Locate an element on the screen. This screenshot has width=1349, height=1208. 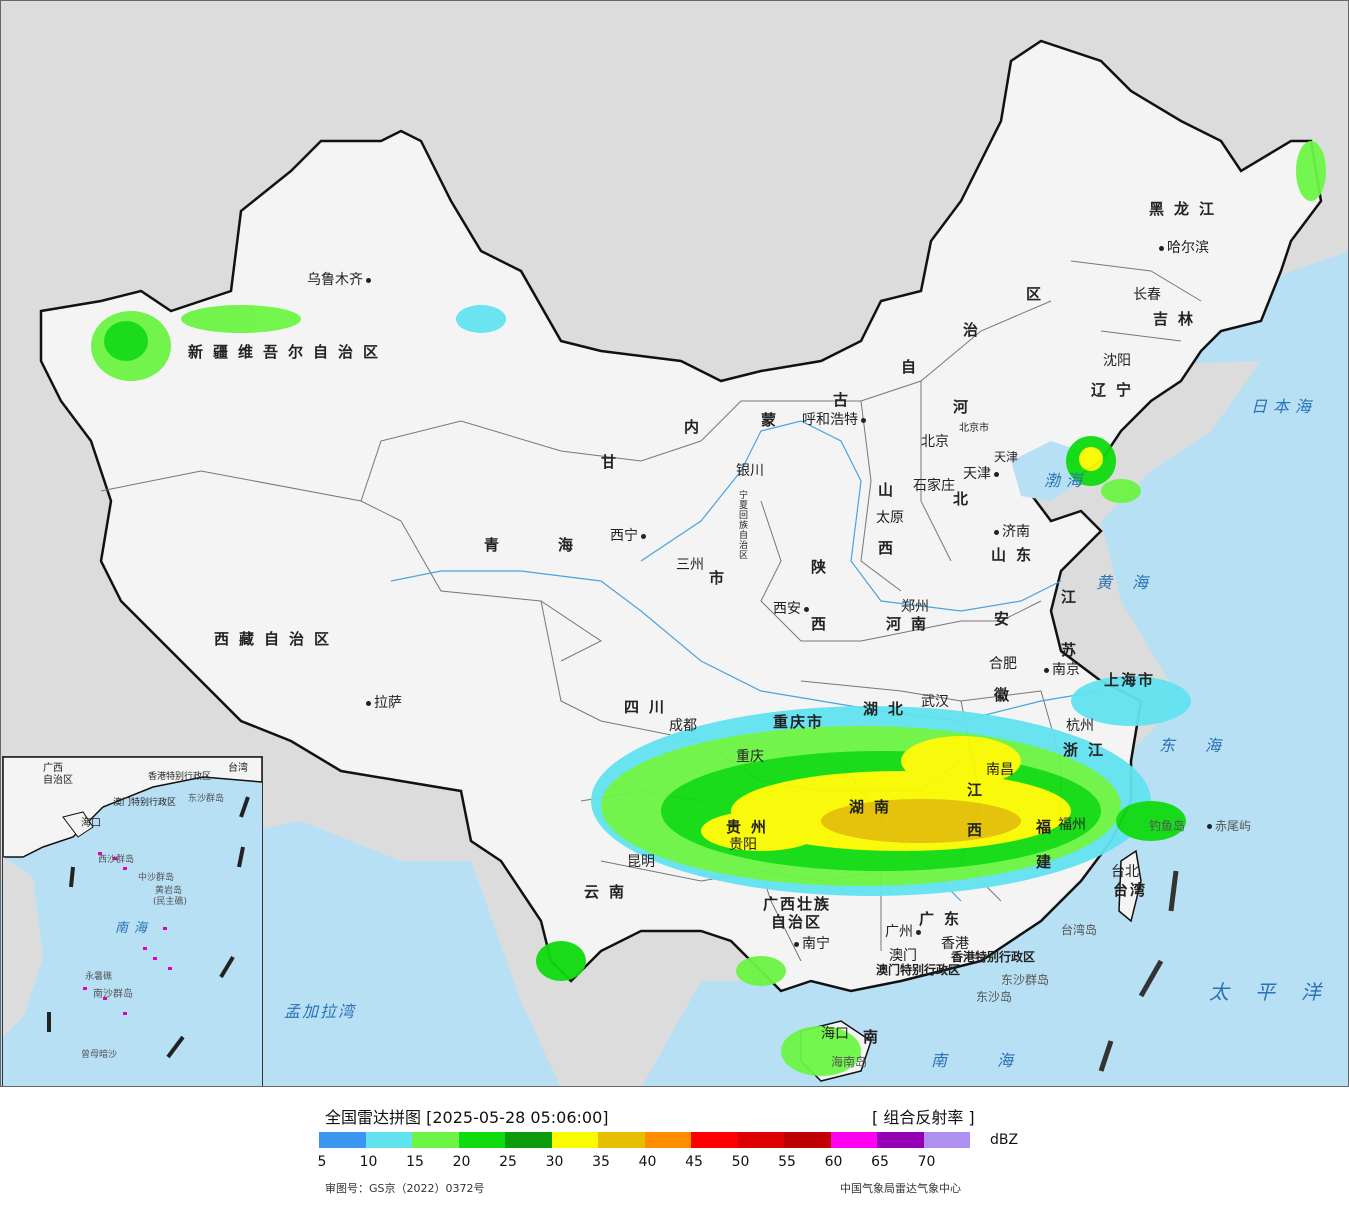
city-label-hefei: 合肥 is located at coordinates (1003, 664).